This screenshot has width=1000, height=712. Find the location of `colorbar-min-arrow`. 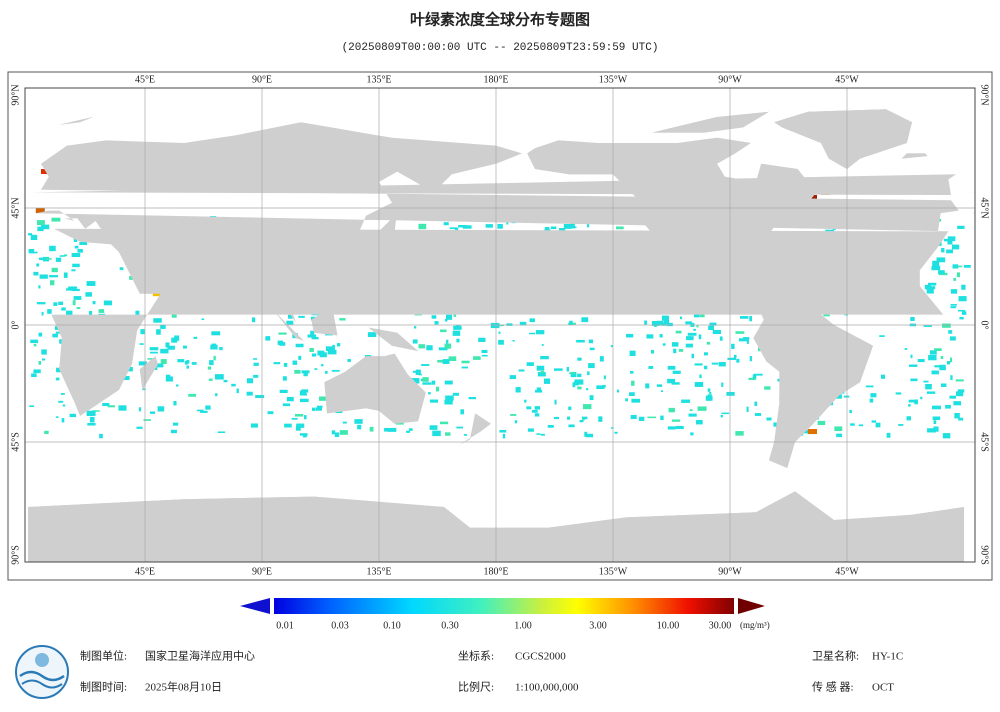

colorbar-min-arrow is located at coordinates (255, 606).